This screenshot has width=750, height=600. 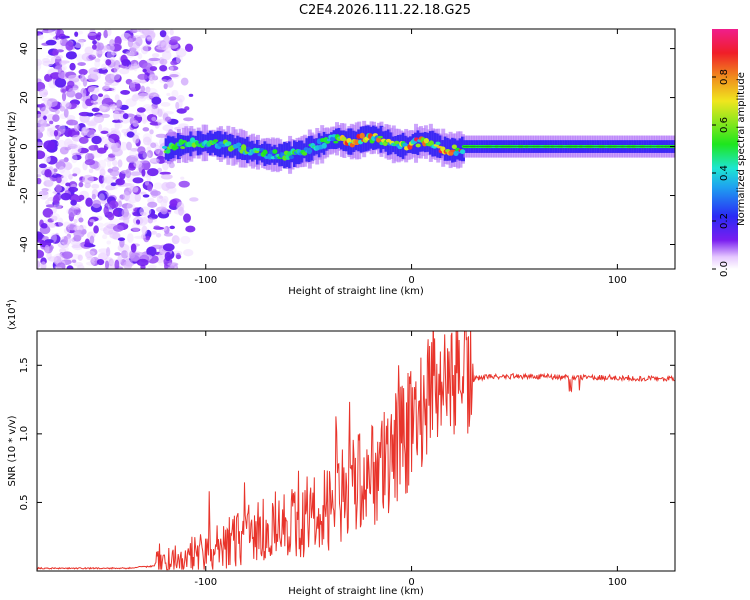 I want to click on spectrogram-ytick-label: 40, so click(x=24, y=48).